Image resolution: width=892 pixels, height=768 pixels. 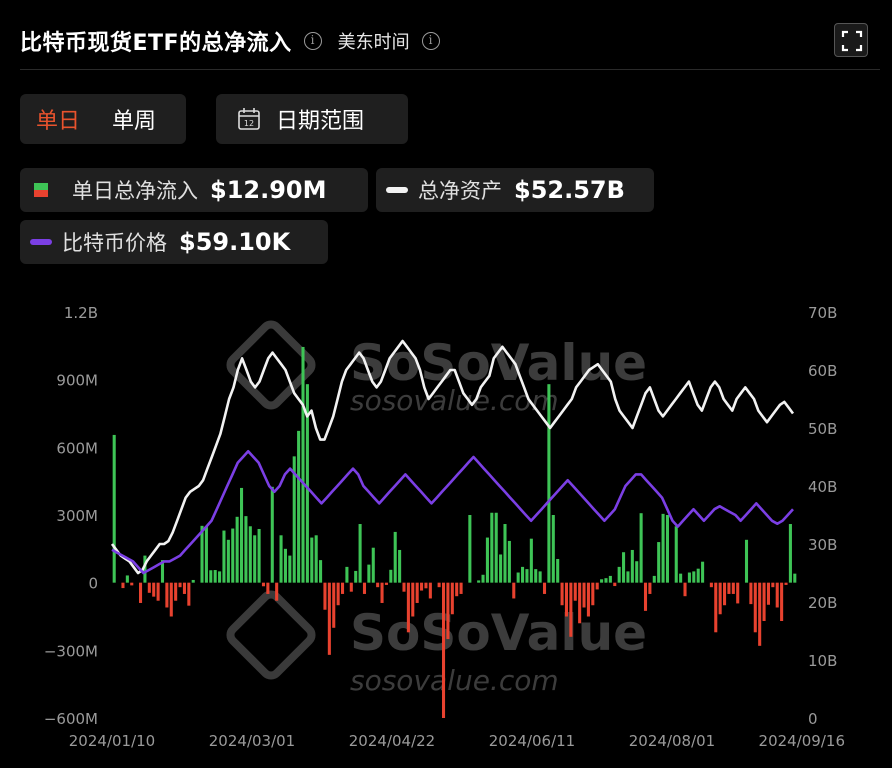 What do you see at coordinates (430, 41) in the screenshot?
I see `timezone-info-icon: i` at bounding box center [430, 41].